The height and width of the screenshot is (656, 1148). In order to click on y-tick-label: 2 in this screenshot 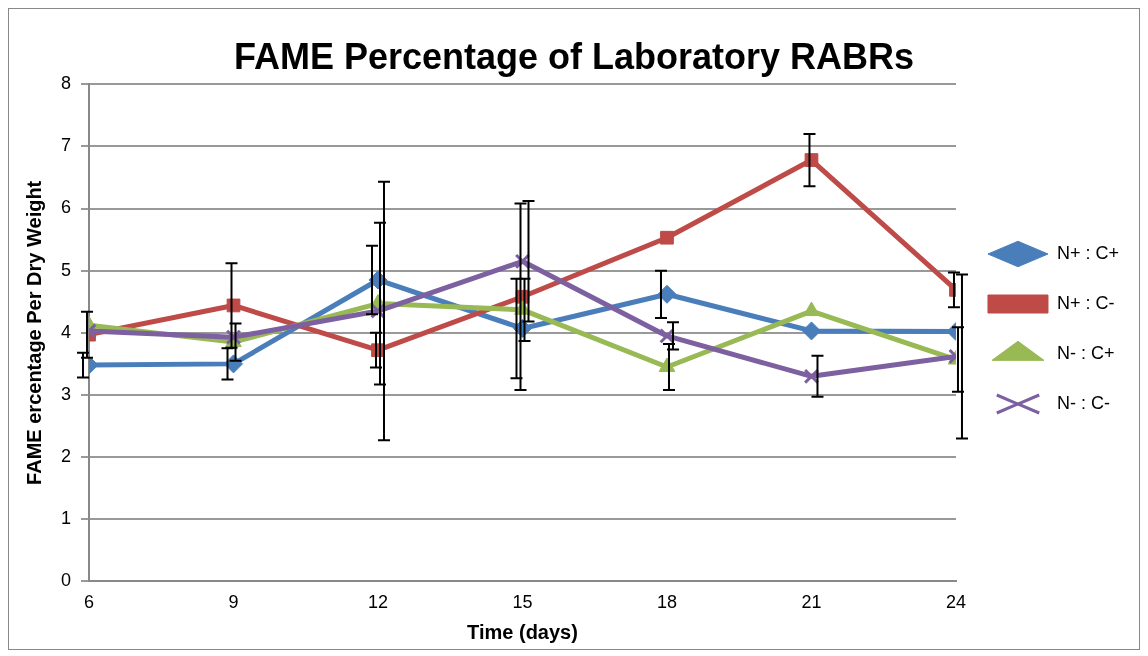, I will do `click(66, 456)`.